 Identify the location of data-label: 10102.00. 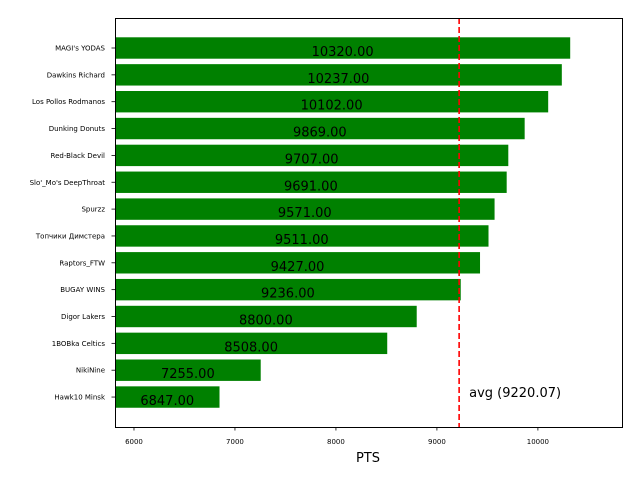
(332, 106).